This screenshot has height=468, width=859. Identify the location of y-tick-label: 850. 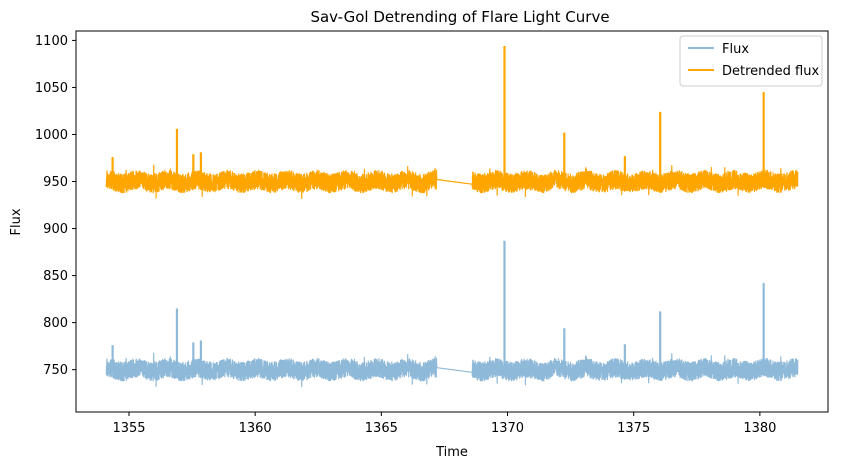
(55, 276).